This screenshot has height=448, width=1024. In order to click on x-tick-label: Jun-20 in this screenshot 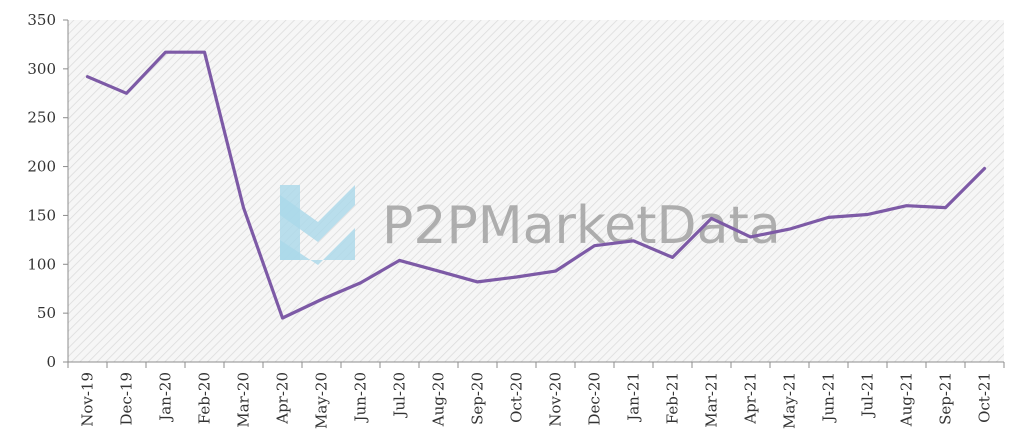, I will do `click(361, 398)`.